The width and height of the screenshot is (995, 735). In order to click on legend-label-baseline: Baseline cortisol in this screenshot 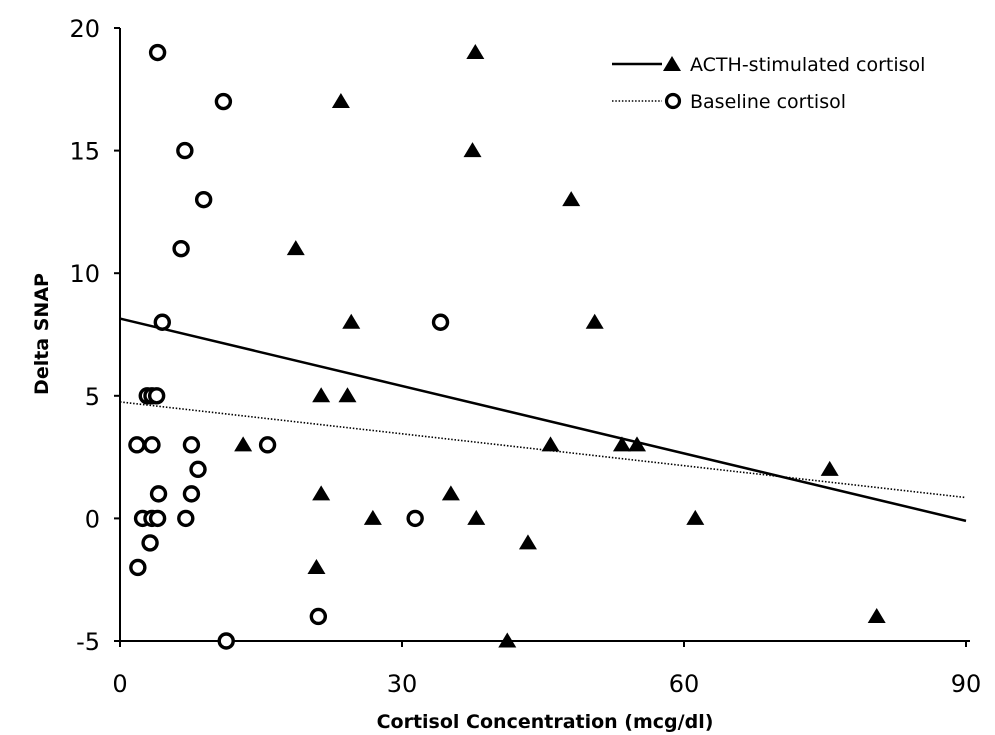, I will do `click(768, 102)`.